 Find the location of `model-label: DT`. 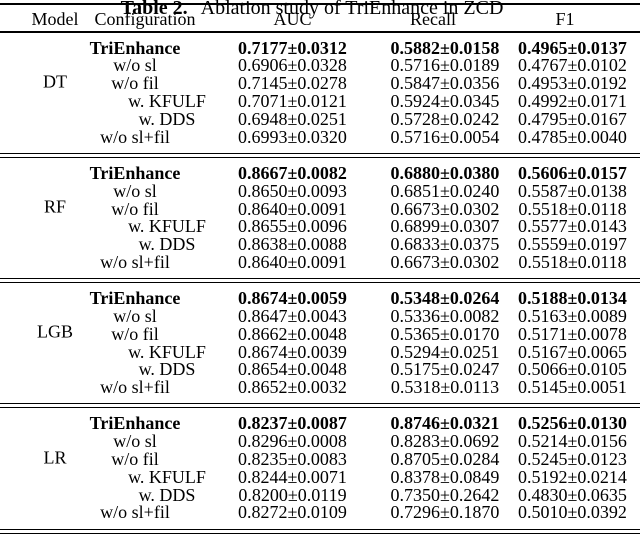

model-label: DT is located at coordinates (55, 81).